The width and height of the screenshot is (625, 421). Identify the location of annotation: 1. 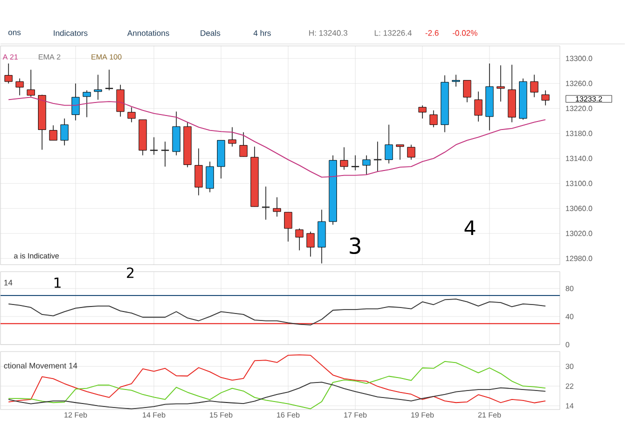
(57, 283).